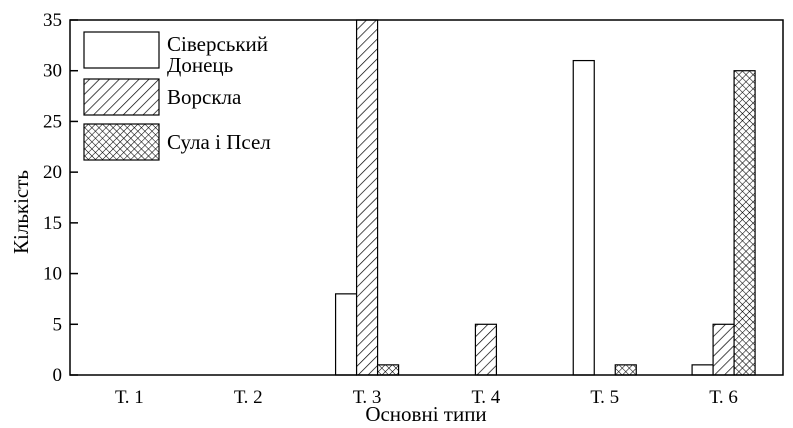 This screenshot has width=793, height=428. Describe the element at coordinates (486, 397) in the screenshot. I see `x-tick-label: Т. 4` at that location.